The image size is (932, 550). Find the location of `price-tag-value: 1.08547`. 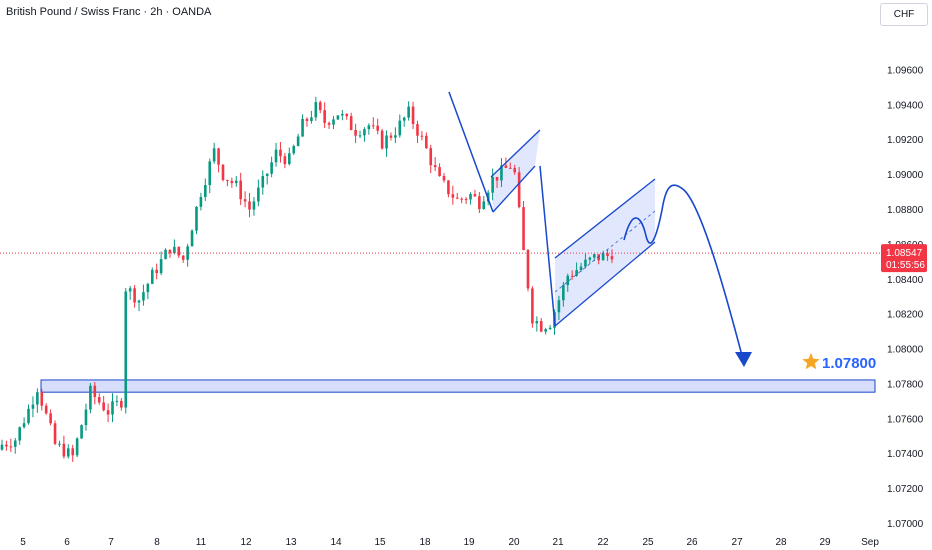

price-tag-value: 1.08547 is located at coordinates (904, 253).